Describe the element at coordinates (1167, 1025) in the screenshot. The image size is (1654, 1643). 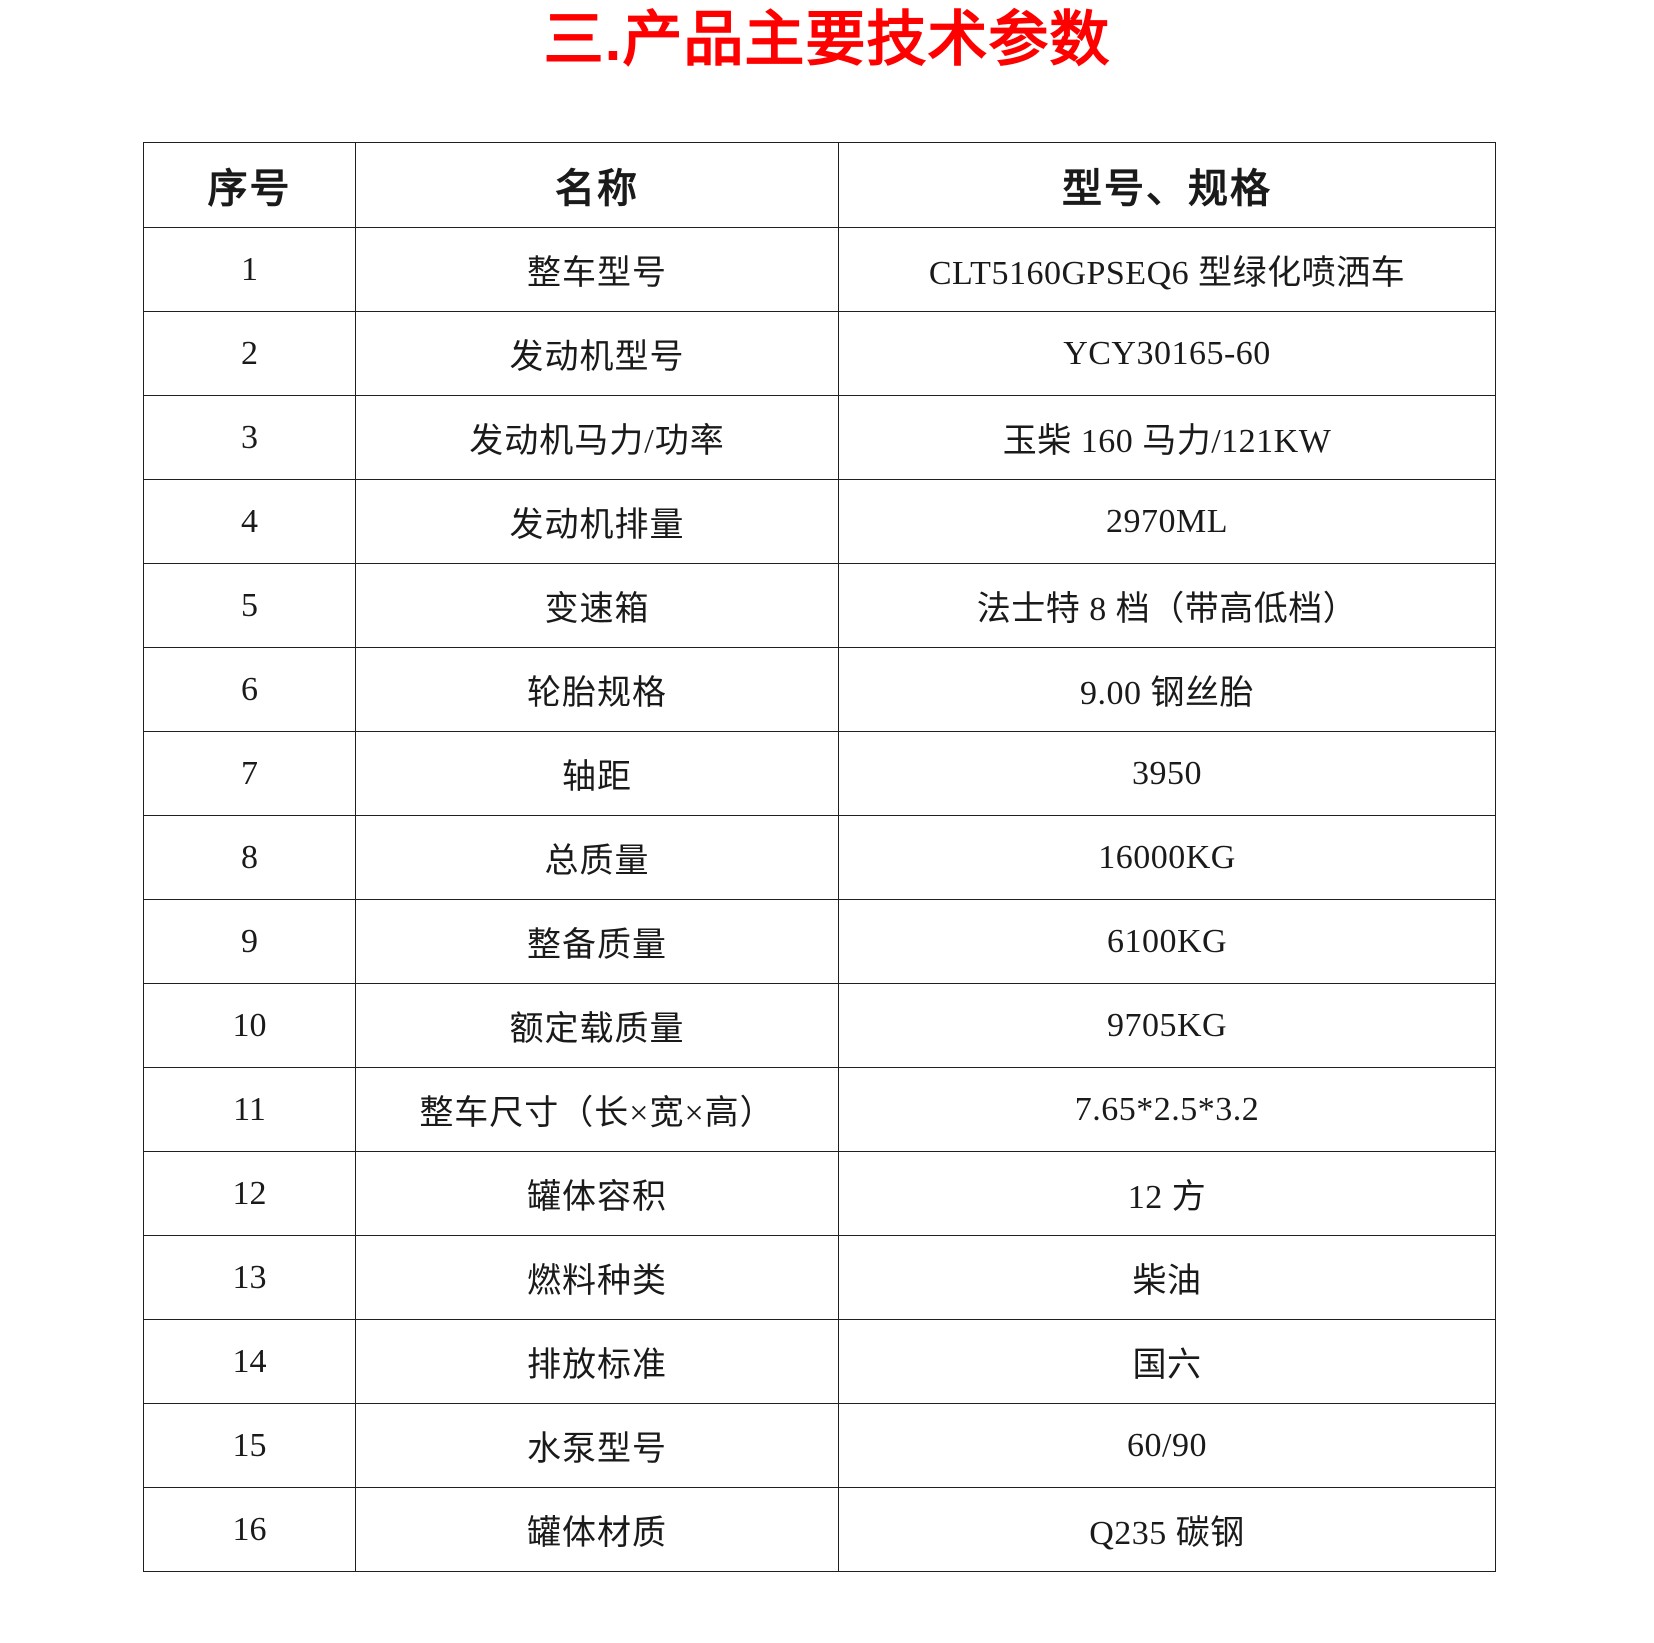
I see `cell-parameter-value: 9705KG` at that location.